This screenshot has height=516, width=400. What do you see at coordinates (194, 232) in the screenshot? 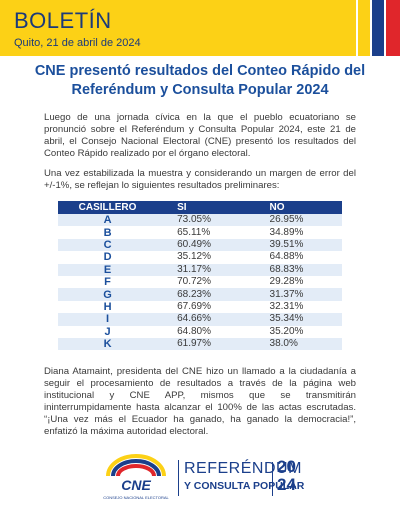
I see `percentage: 65.11%` at bounding box center [194, 232].